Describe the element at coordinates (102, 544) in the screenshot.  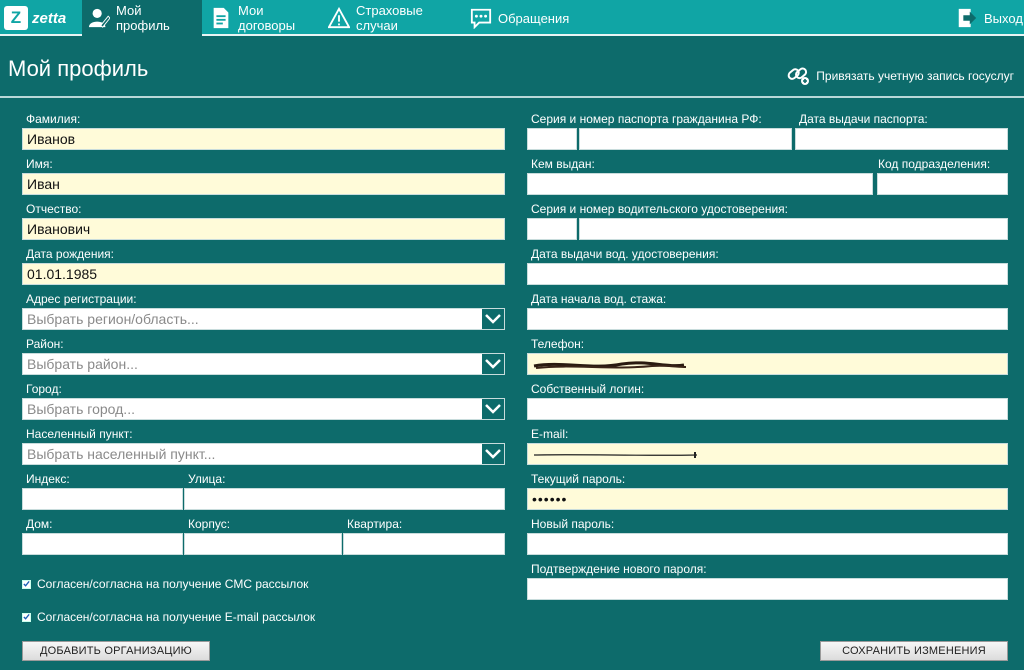
I see `house-field` at that location.